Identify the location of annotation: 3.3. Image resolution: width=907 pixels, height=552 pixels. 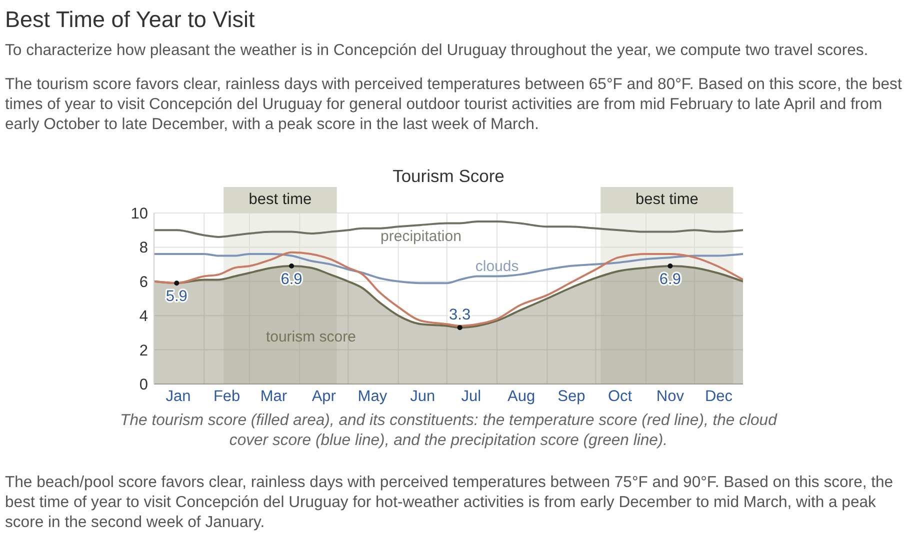
(460, 315).